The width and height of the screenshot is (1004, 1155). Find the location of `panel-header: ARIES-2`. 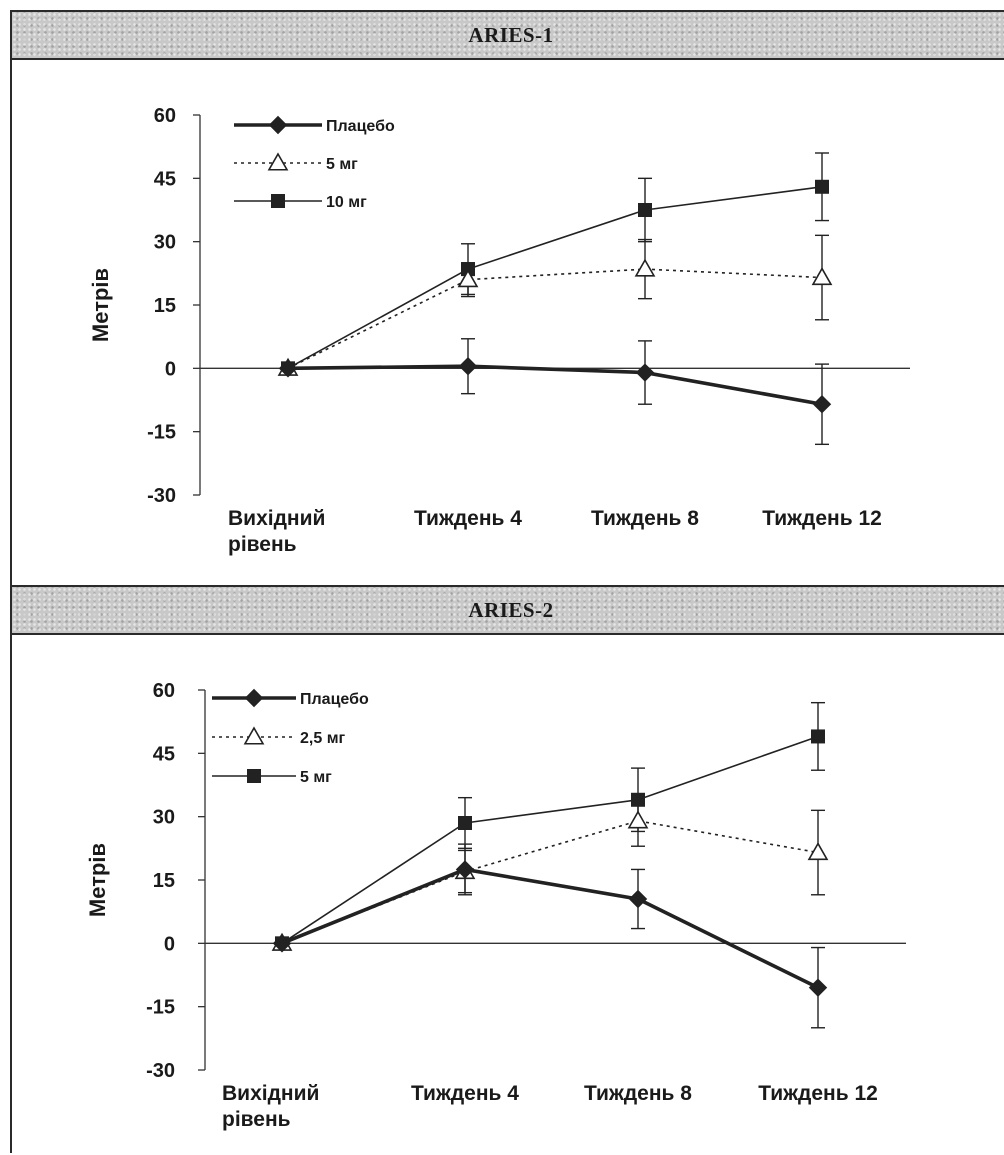

panel-header: ARIES-2 is located at coordinates (508, 611).